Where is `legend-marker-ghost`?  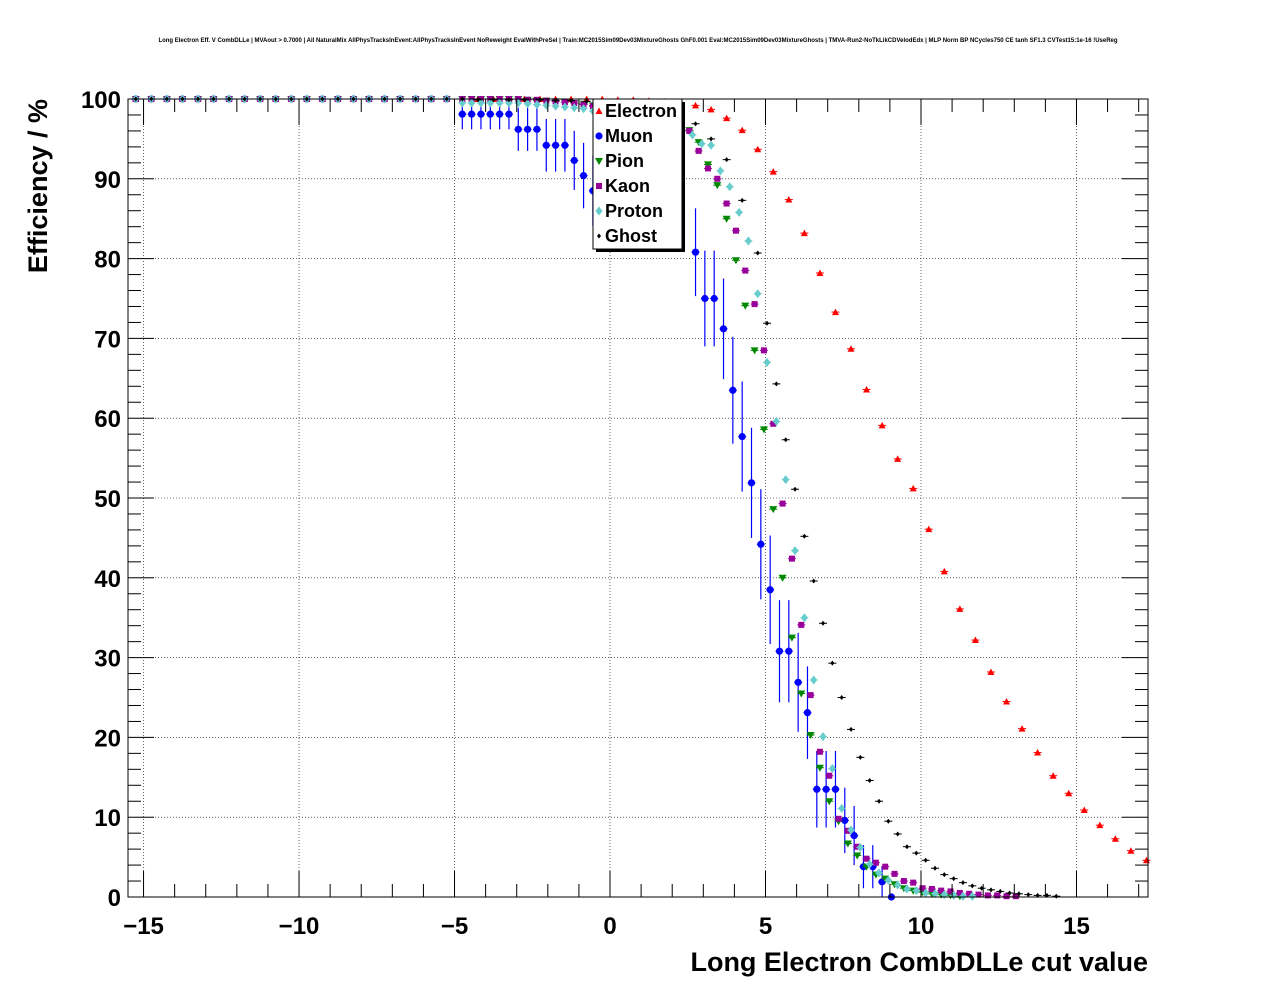
legend-marker-ghost is located at coordinates (599, 236).